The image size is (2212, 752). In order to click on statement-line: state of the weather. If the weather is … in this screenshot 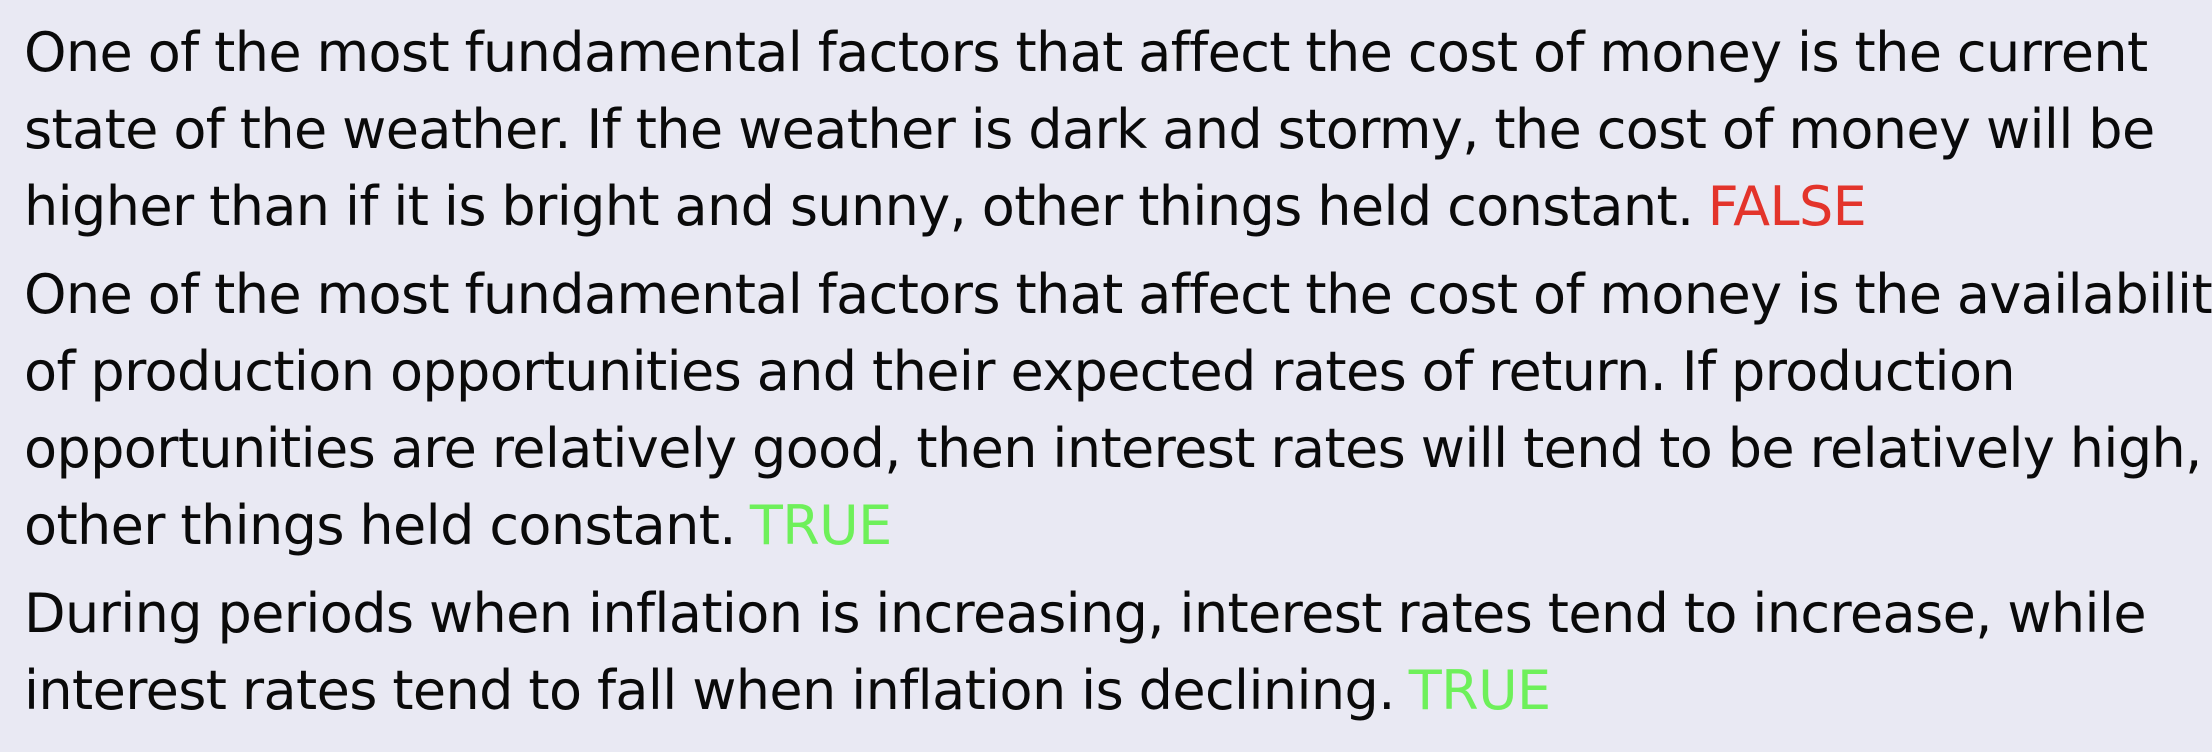, I will do `click(1089, 129)`.